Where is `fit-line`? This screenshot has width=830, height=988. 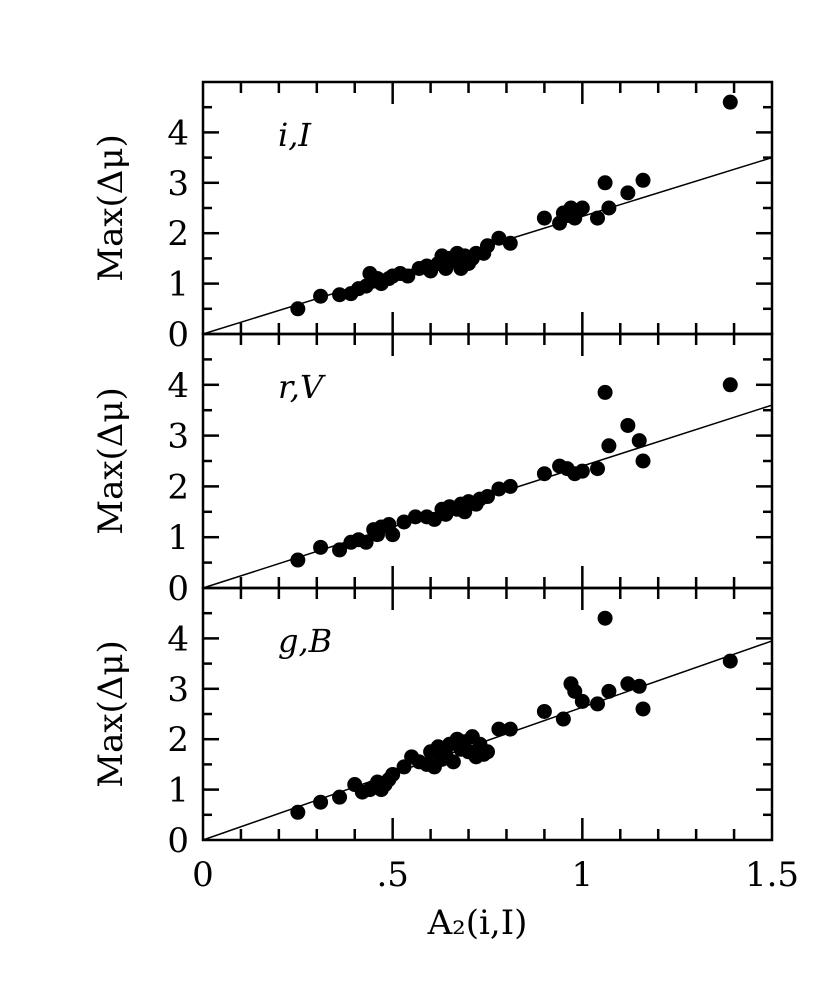 fit-line is located at coordinates (487, 740).